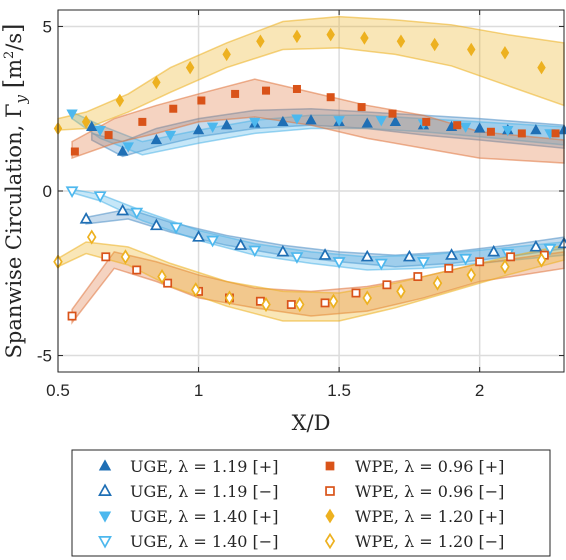 The width and height of the screenshot is (566, 560). What do you see at coordinates (47, 26) in the screenshot?
I see `y-tick-label: 5` at bounding box center [47, 26].